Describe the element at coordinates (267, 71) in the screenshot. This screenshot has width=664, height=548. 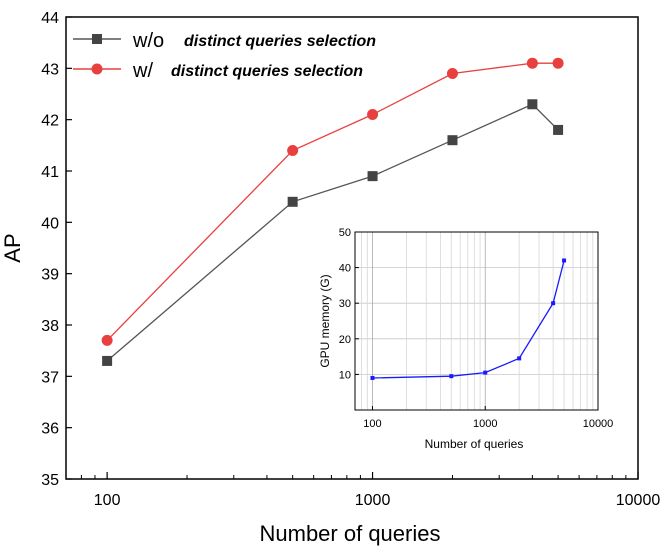
I see `legend-text-w: distinct queries selection` at that location.